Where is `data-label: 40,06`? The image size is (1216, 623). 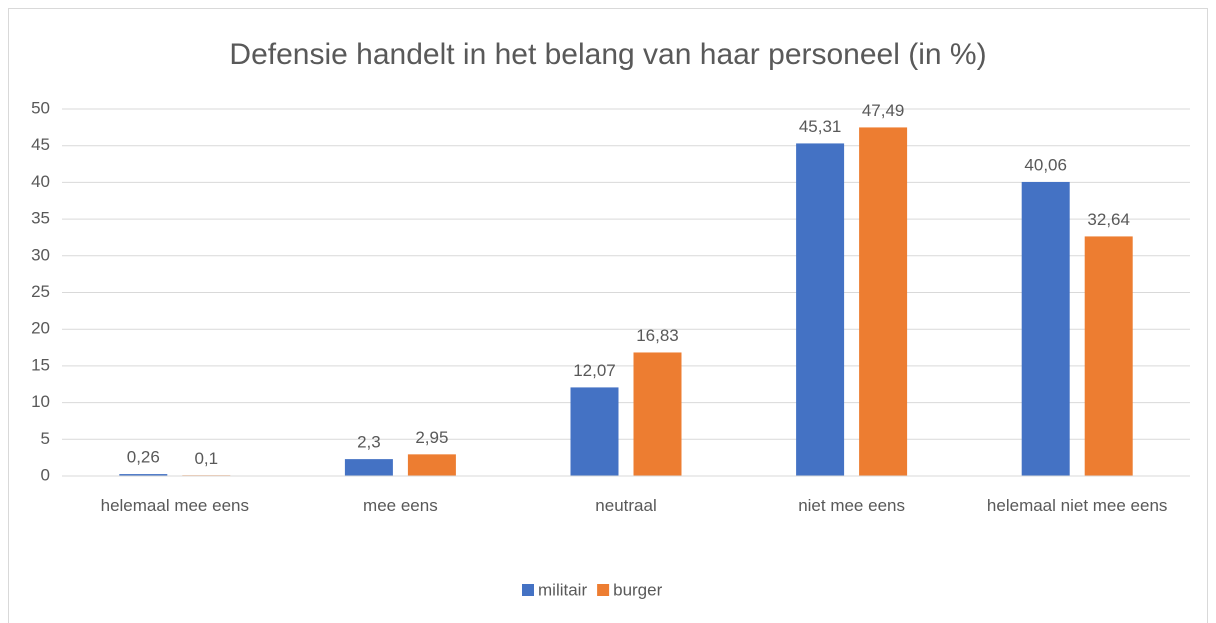 data-label: 40,06 is located at coordinates (1045, 164).